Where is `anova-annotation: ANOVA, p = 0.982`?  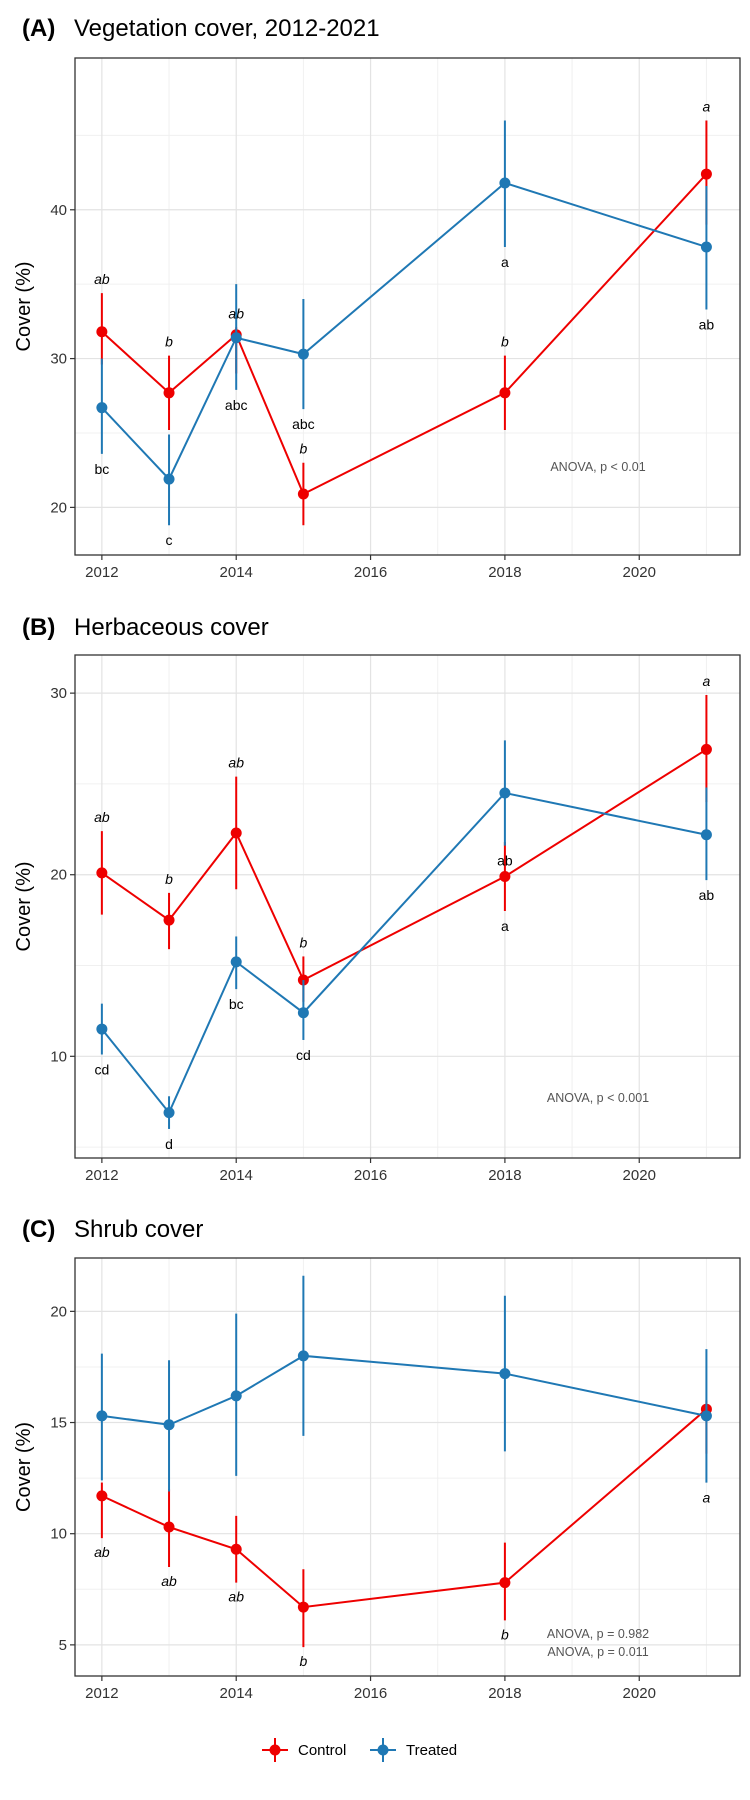 anova-annotation: ANOVA, p = 0.982 is located at coordinates (598, 1634).